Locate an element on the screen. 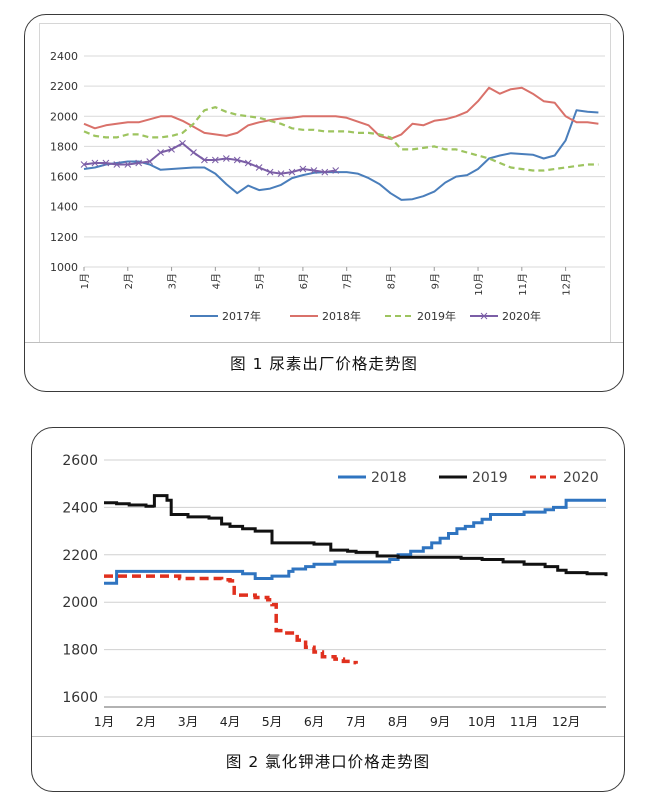 This screenshot has height=805, width=646. series-line-2020 is located at coordinates (231, 619).